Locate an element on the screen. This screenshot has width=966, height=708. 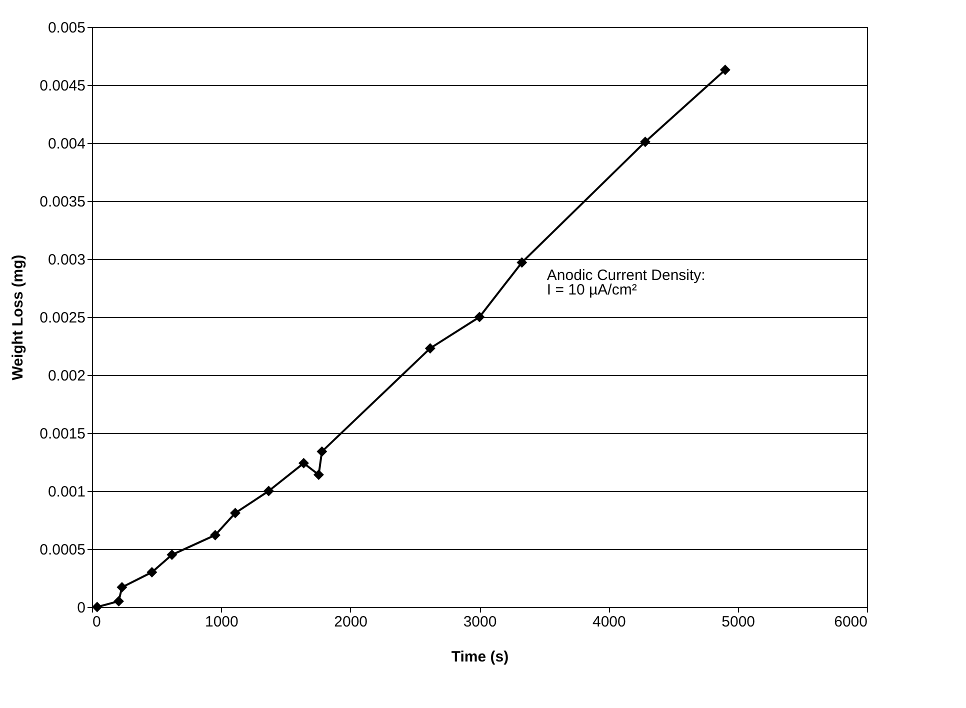
x-axis-title: Time (s) is located at coordinates (480, 657).